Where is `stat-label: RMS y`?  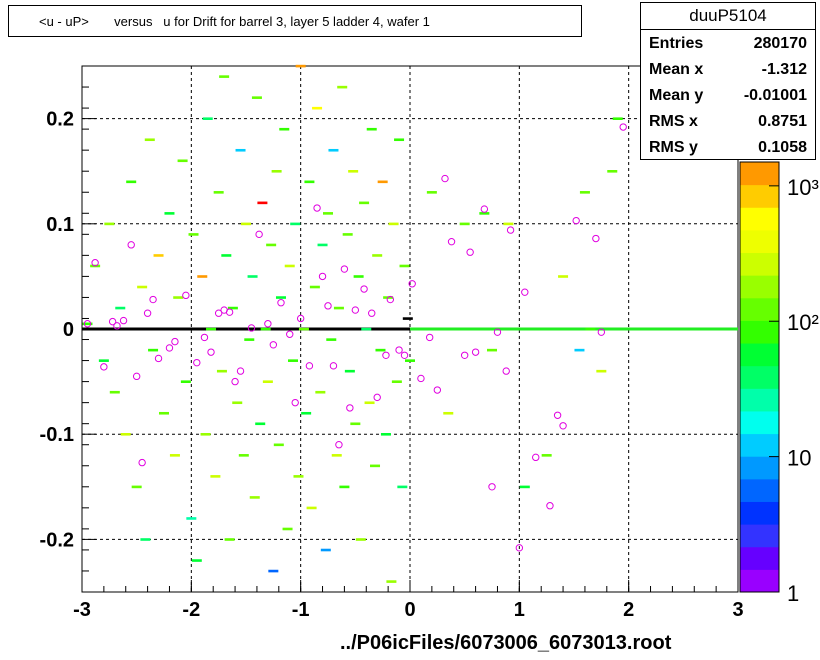
stat-label: RMS y is located at coordinates (673, 147).